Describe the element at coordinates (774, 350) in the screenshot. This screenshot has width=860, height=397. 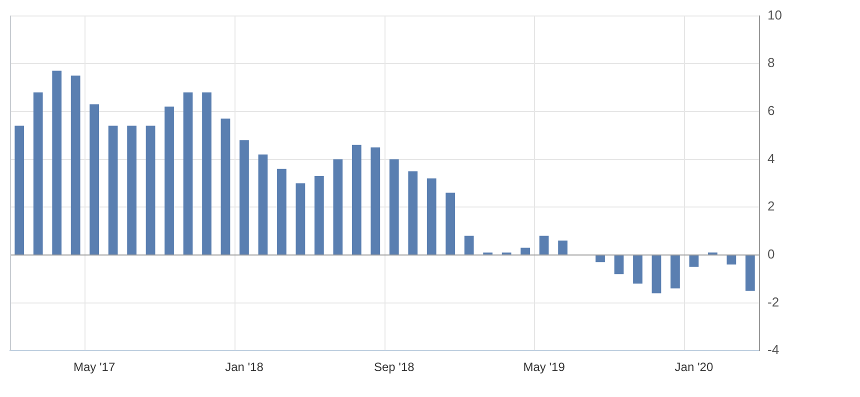
I see `y-tick-label: -4` at that location.